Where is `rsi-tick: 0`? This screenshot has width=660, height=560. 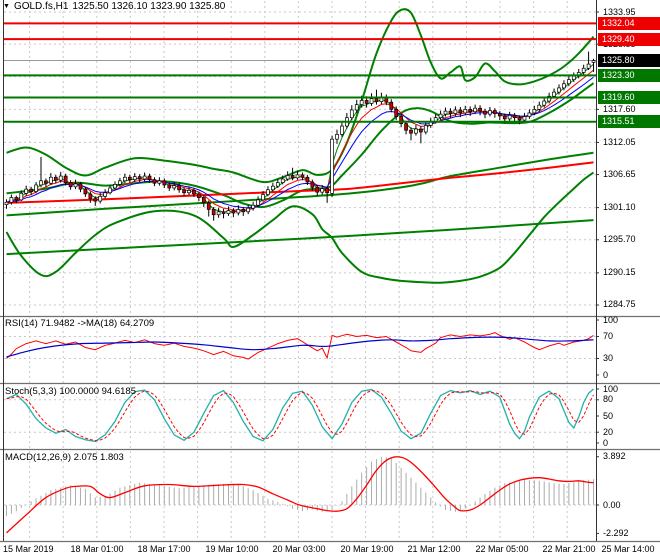 rsi-tick: 0 is located at coordinates (606, 374).